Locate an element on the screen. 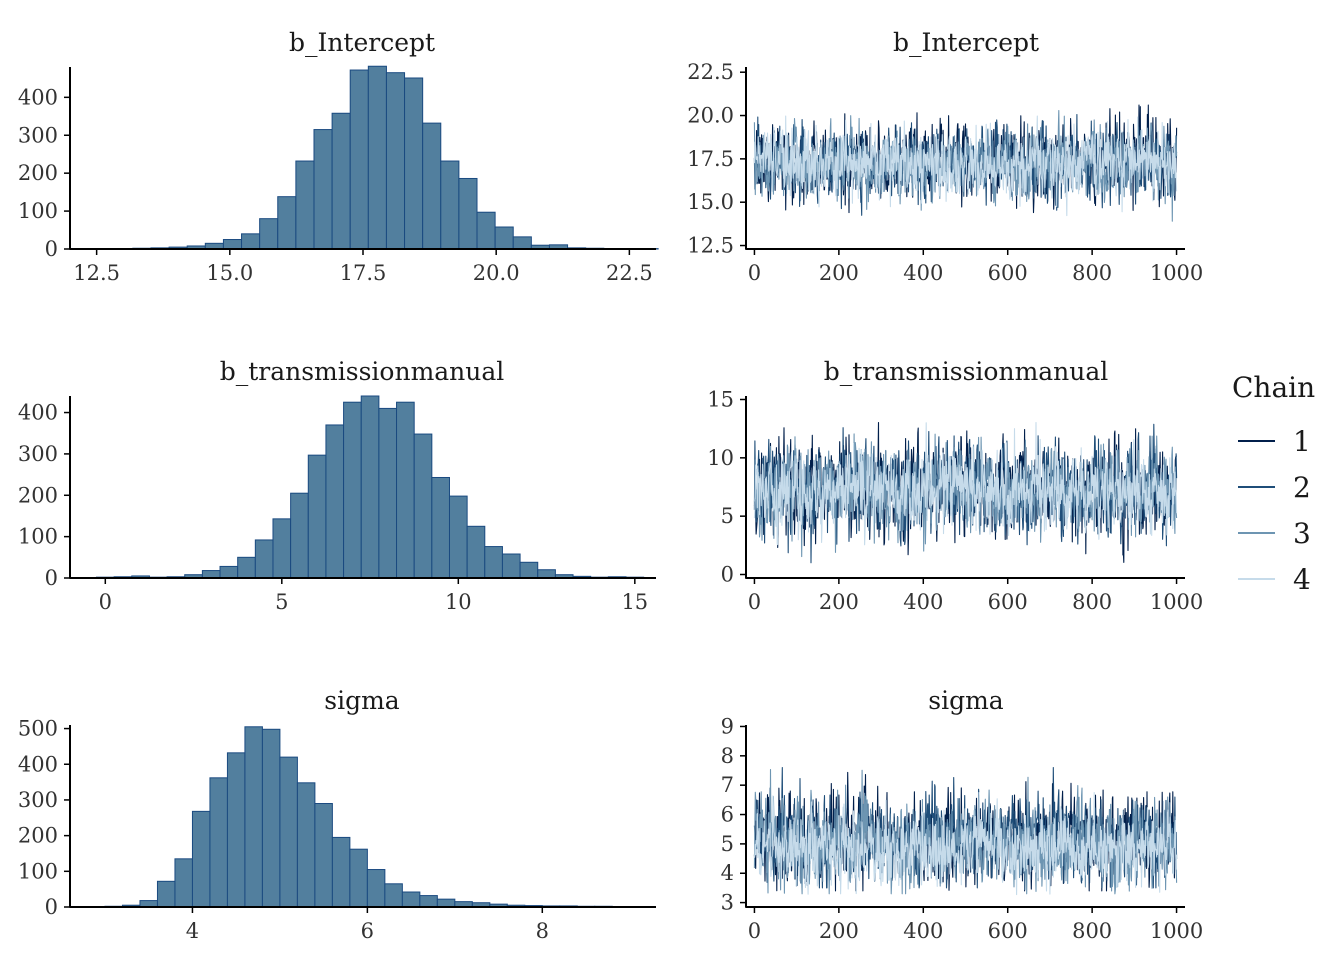 This screenshot has width=1344, height=960. legend-item-1: 1 is located at coordinates (1274, 441).